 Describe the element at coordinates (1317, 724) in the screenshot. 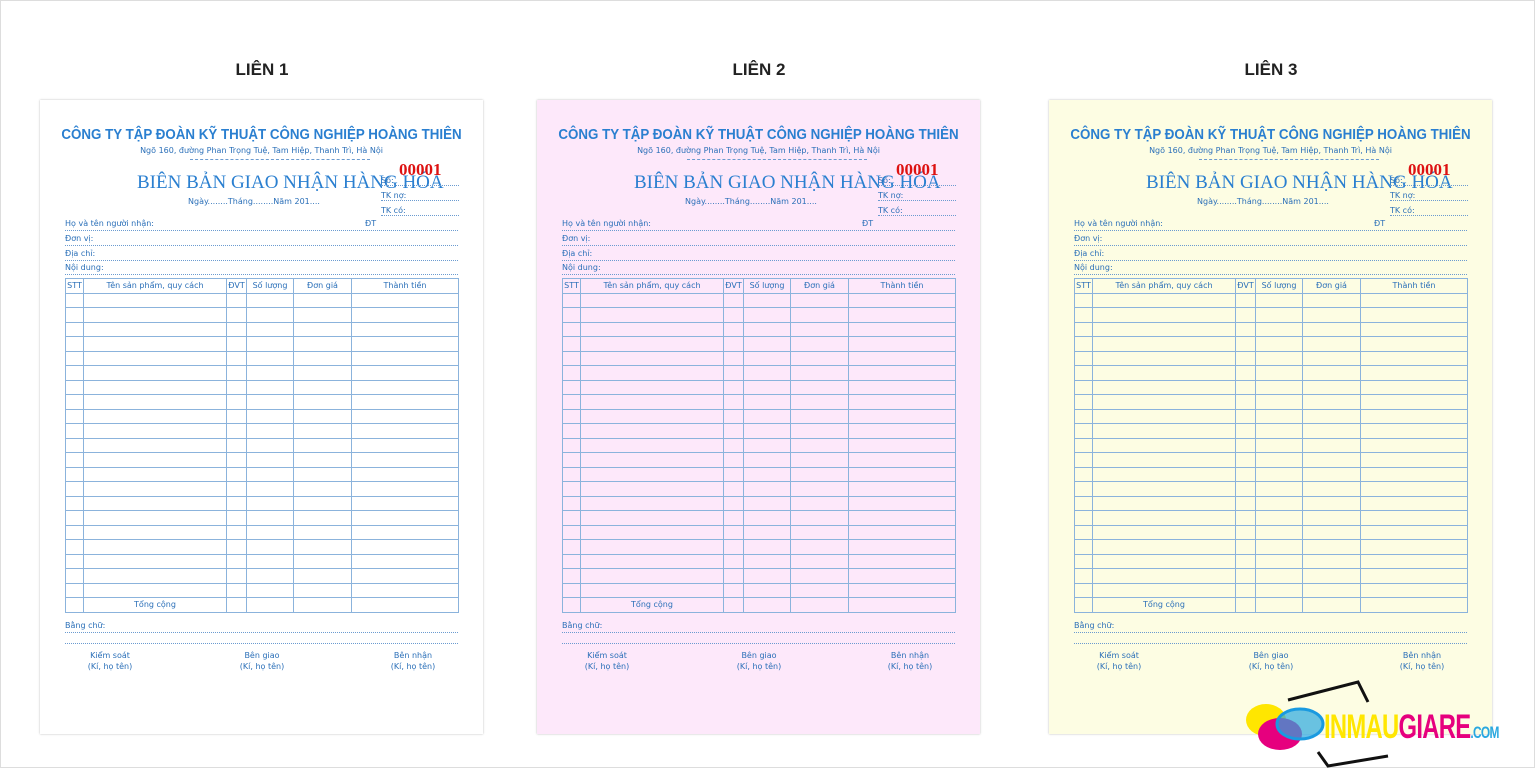

I see `logo-graphic` at that location.